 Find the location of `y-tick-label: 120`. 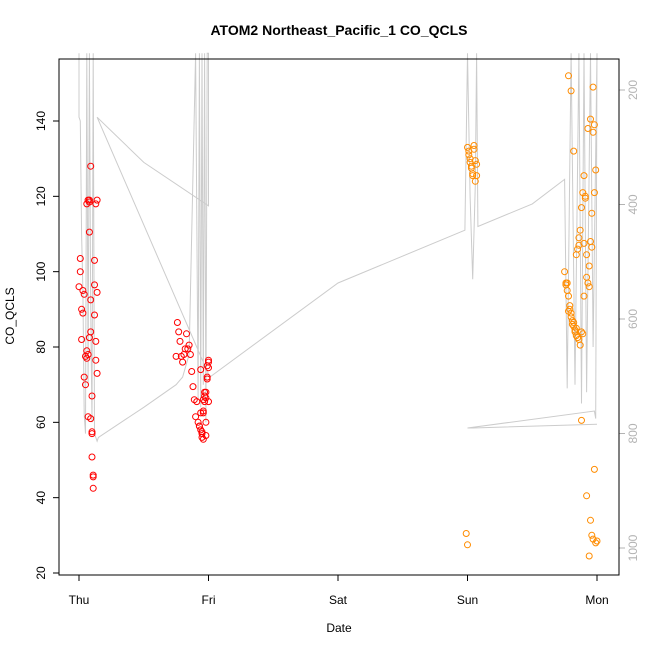

y-tick-label: 120 is located at coordinates (41, 196).